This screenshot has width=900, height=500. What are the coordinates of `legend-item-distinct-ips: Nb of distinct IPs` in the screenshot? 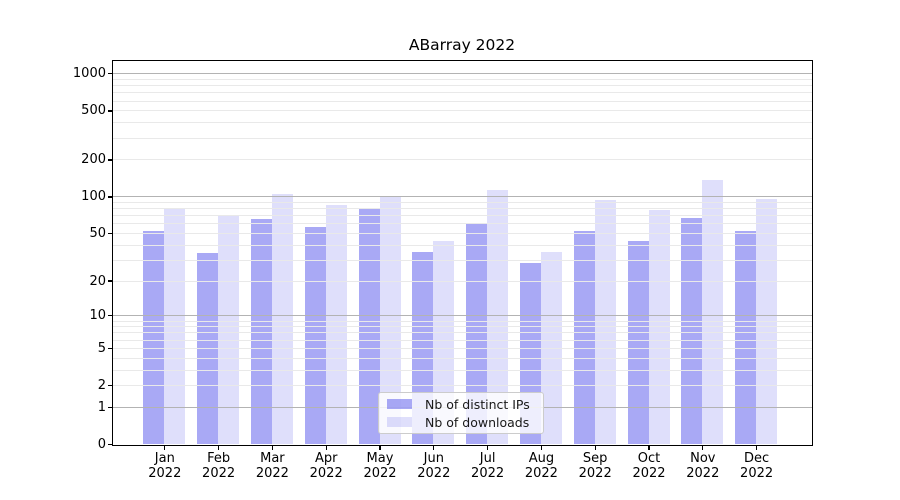 It's located at (461, 404).